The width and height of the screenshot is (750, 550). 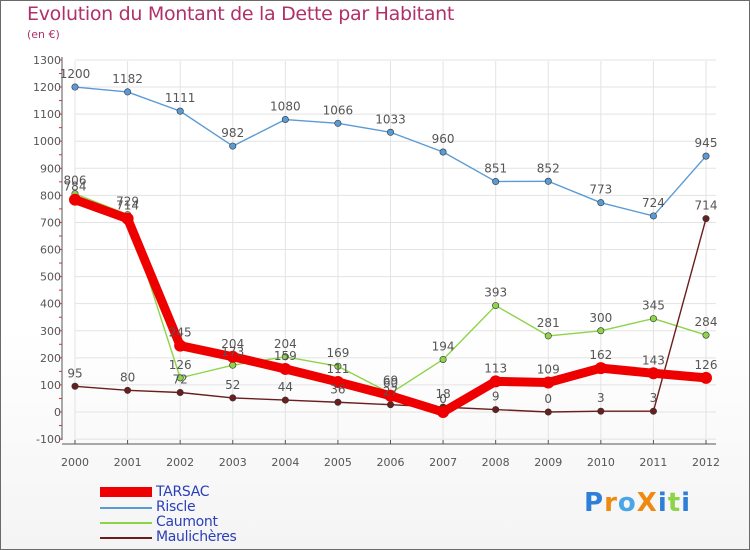 I want to click on y-tick-label: 0, so click(x=57, y=412).